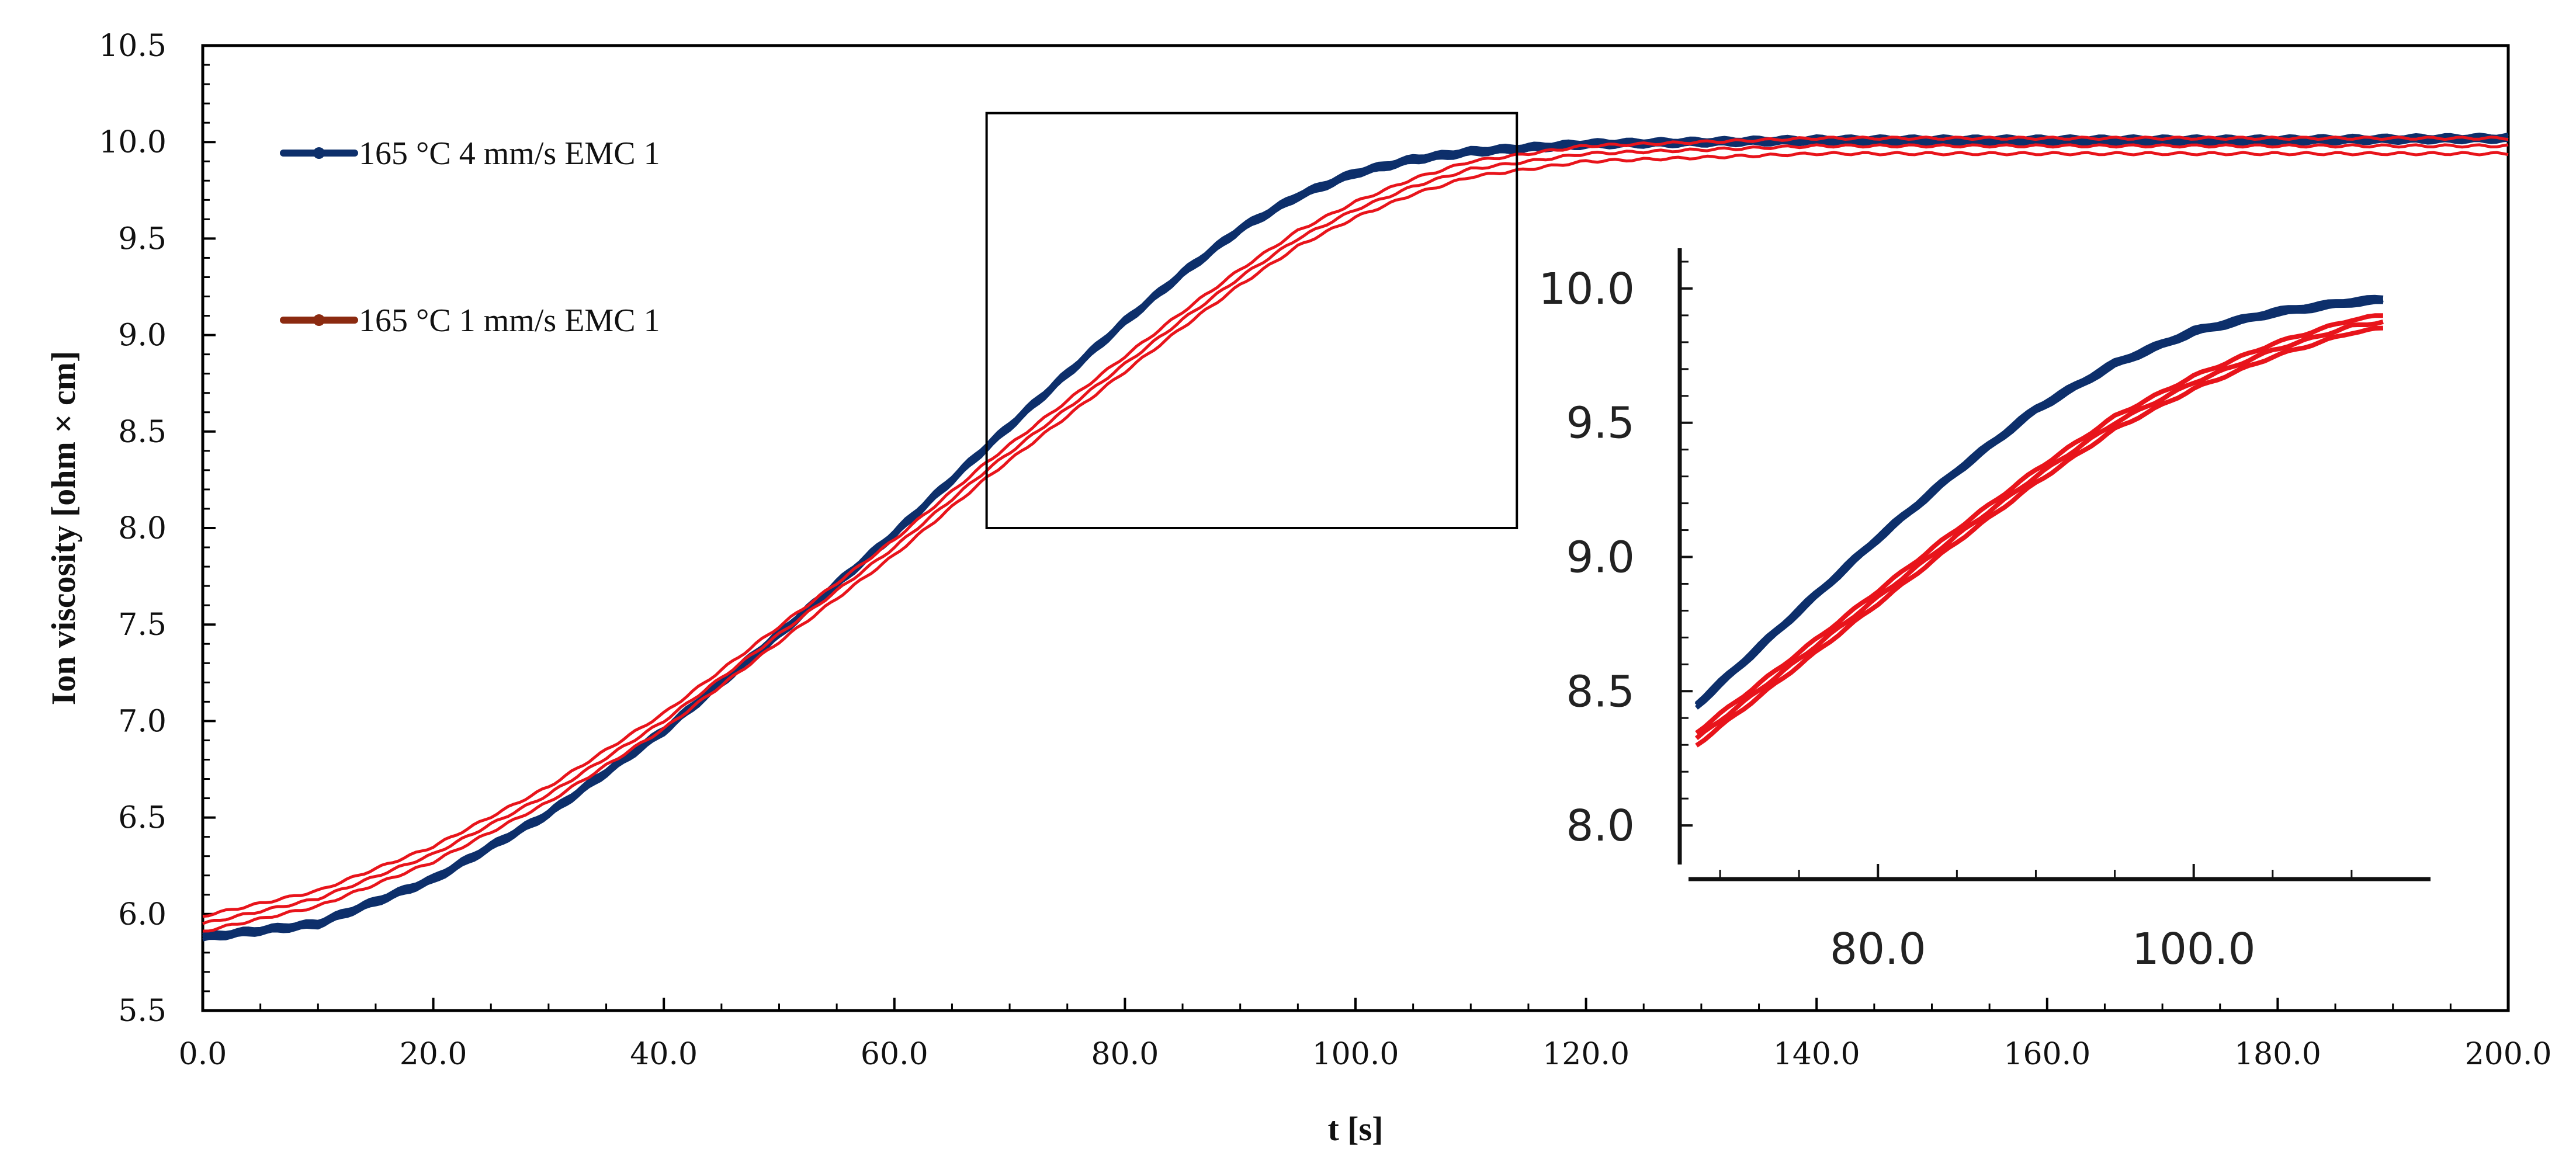  What do you see at coordinates (509, 321) in the screenshot?
I see `legend-label-2: 165 °C 1 mm/s EMC 1` at bounding box center [509, 321].